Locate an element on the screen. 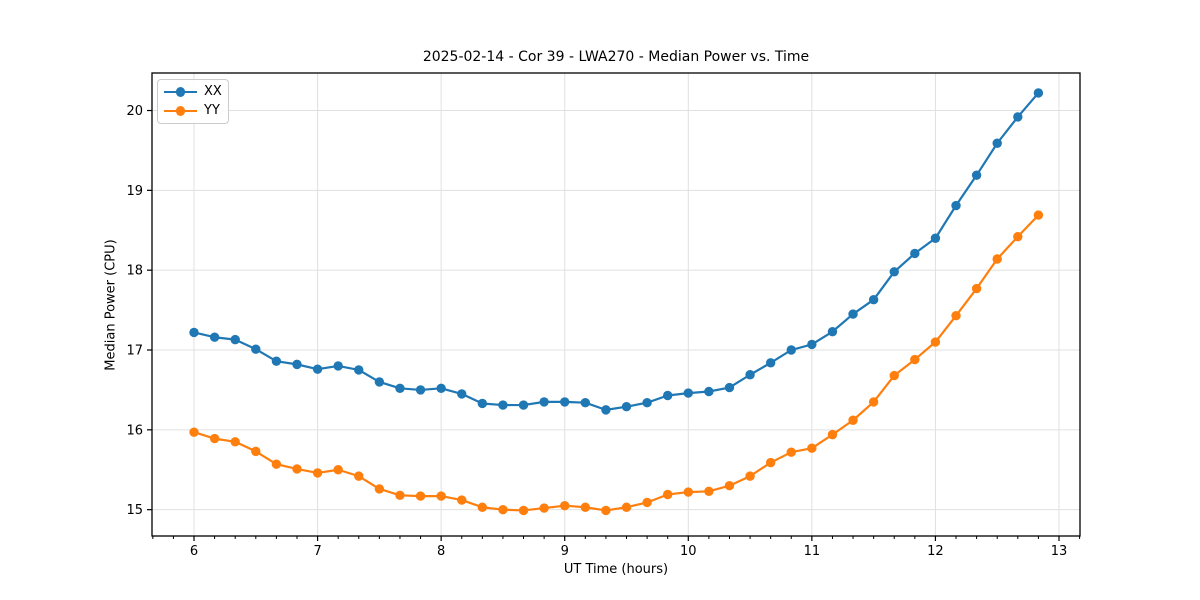  legend: XX YY is located at coordinates (193, 101).